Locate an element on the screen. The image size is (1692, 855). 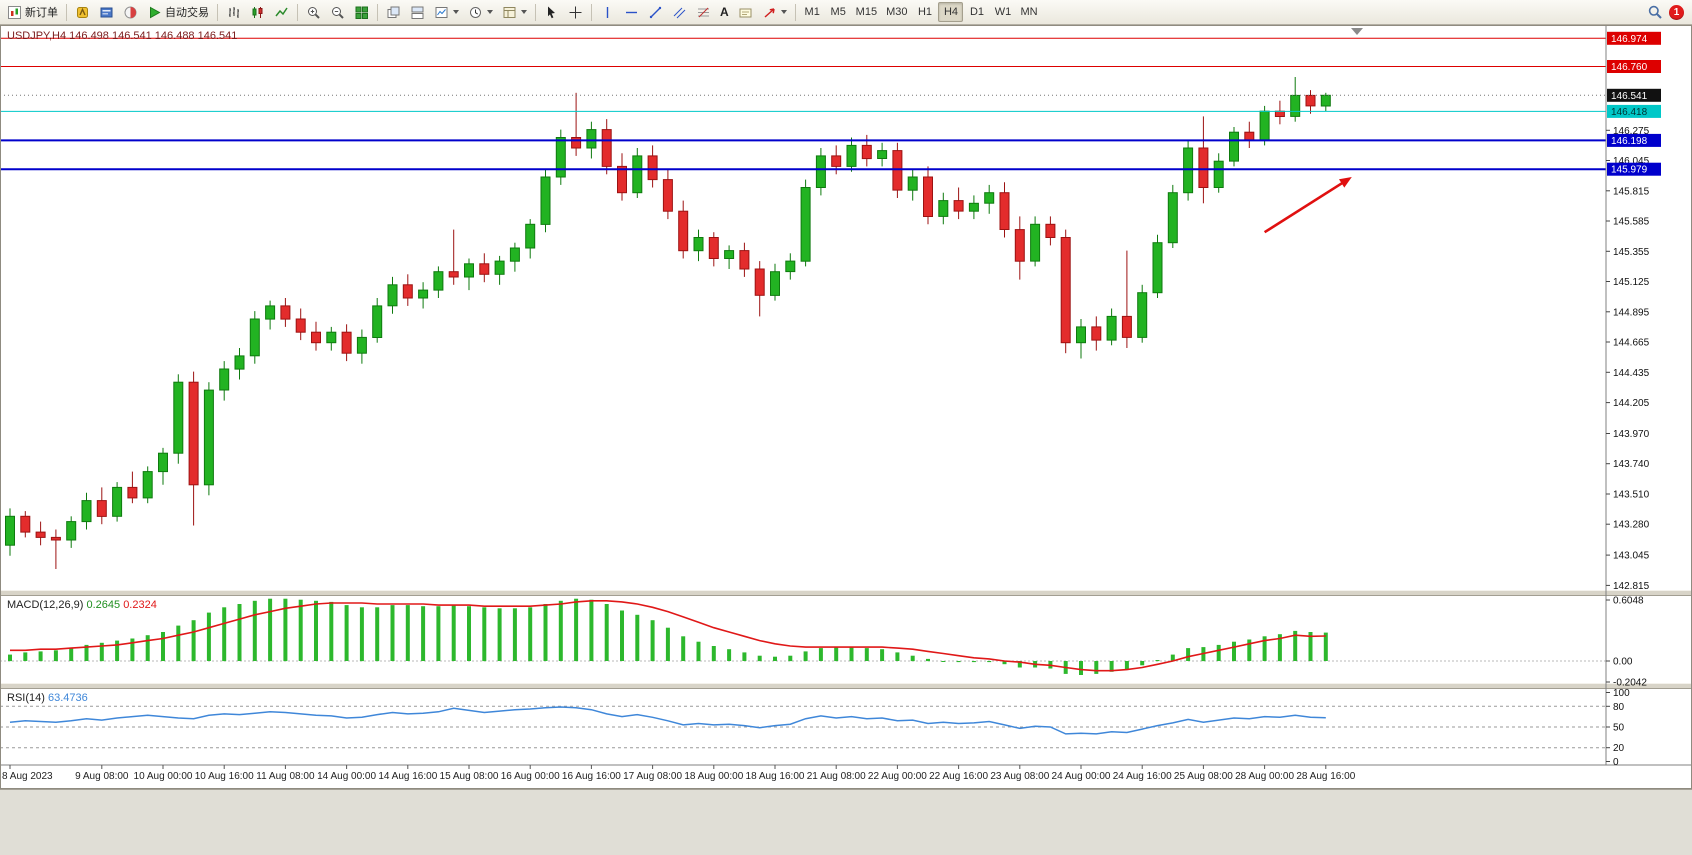
label-button is located at coordinates (745, 12).